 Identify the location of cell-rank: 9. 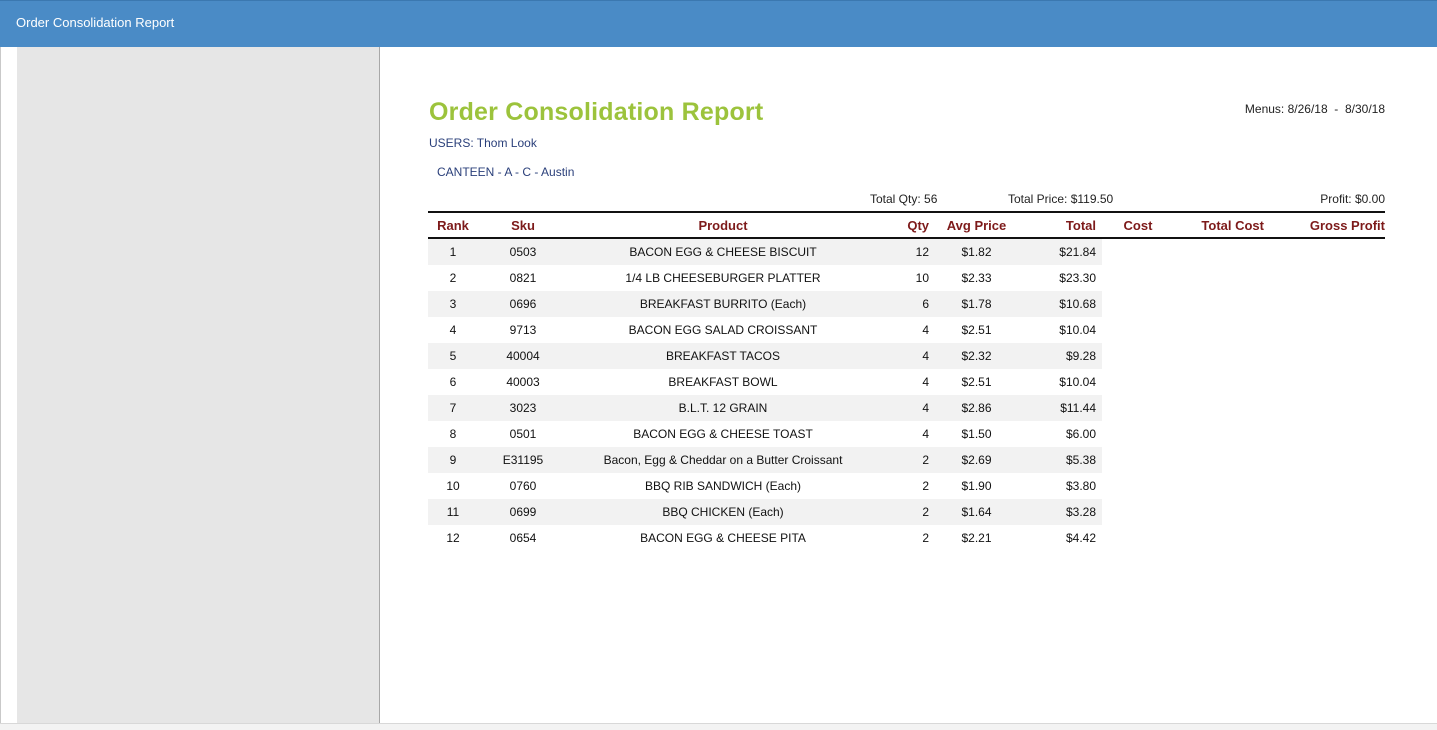
(453, 460).